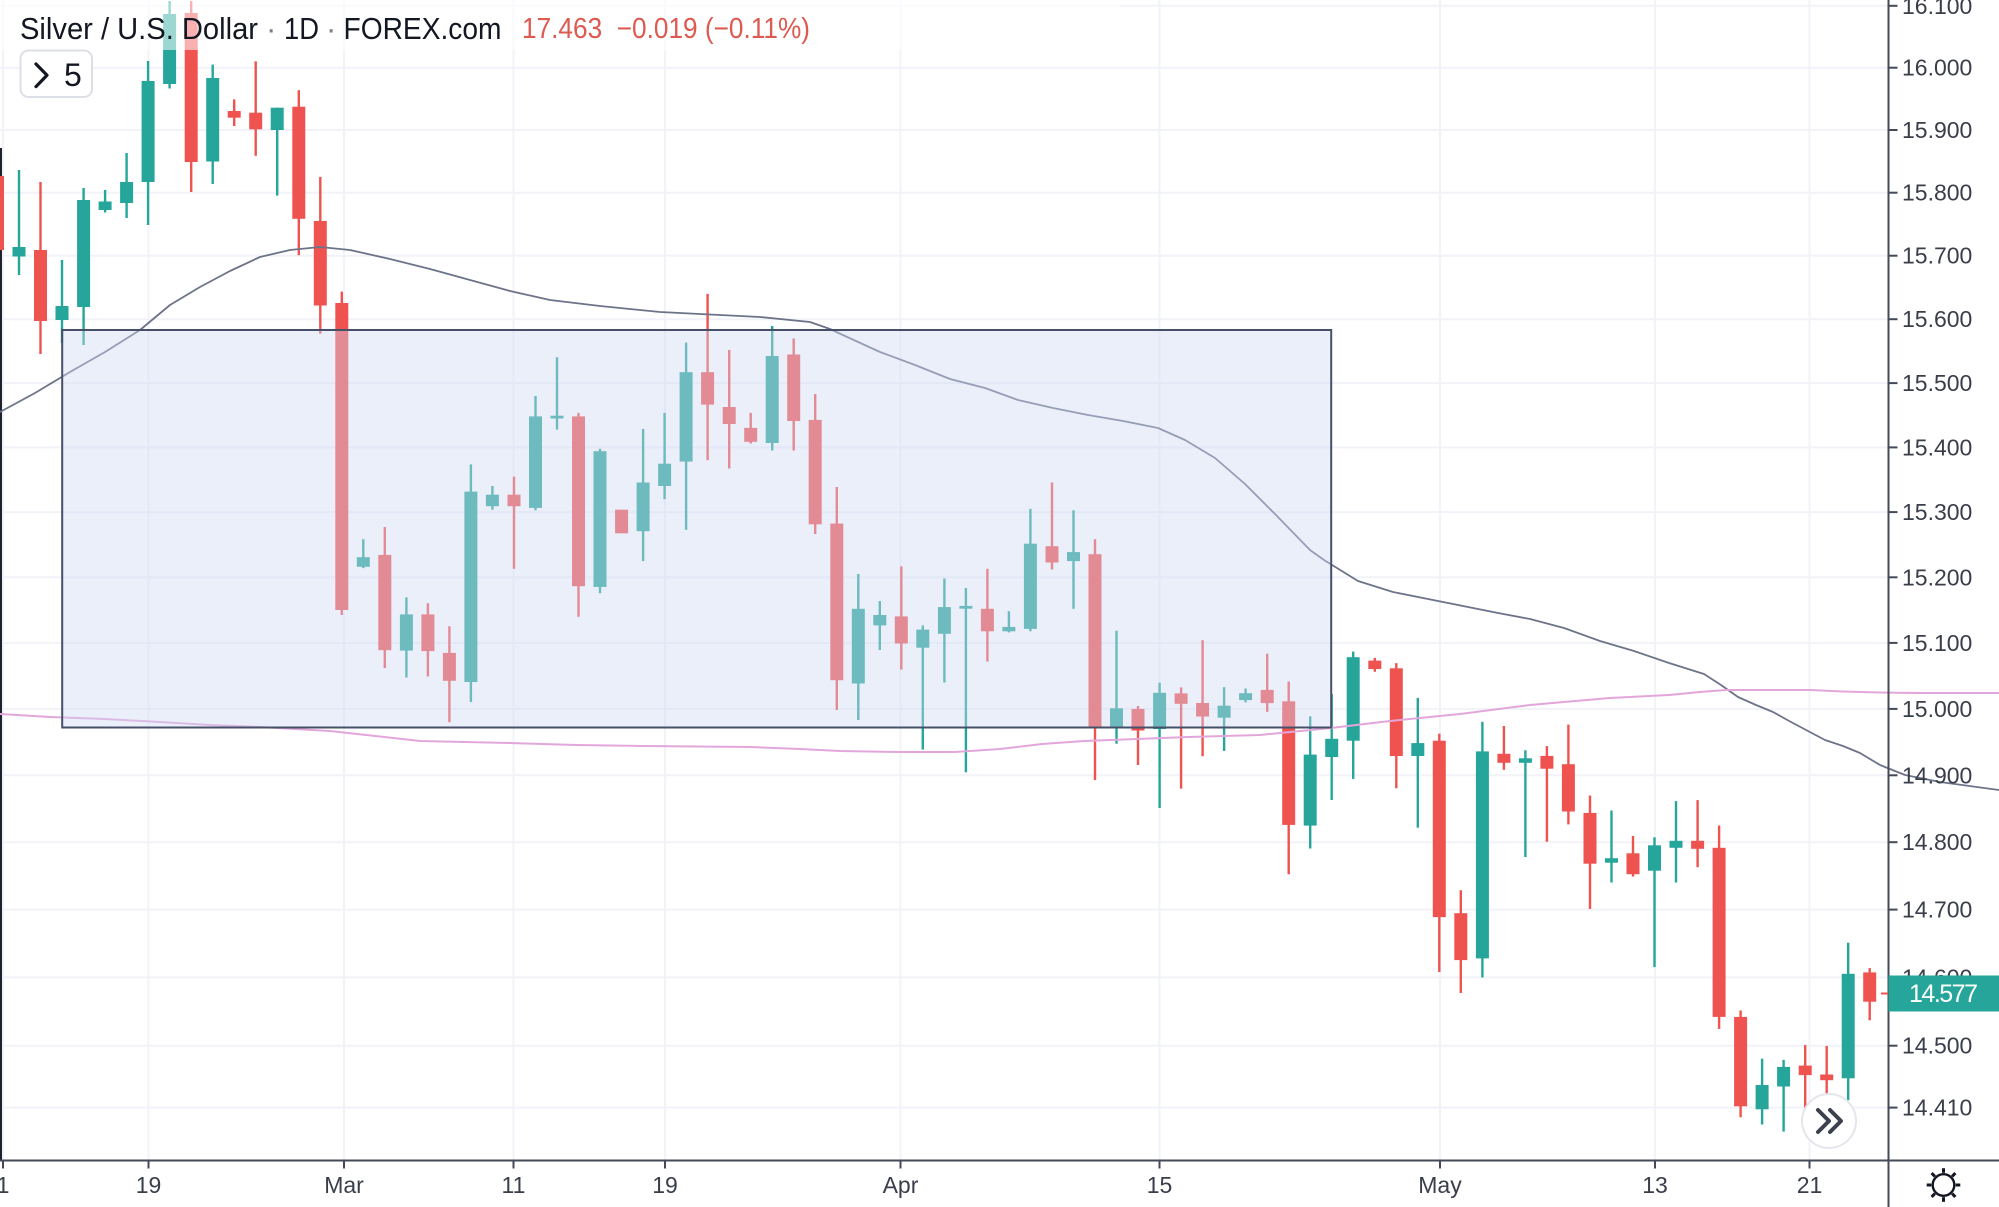 Image resolution: width=1999 pixels, height=1207 pixels. What do you see at coordinates (1937, 1046) in the screenshot?
I see `svg-text: 14.500` at bounding box center [1937, 1046].